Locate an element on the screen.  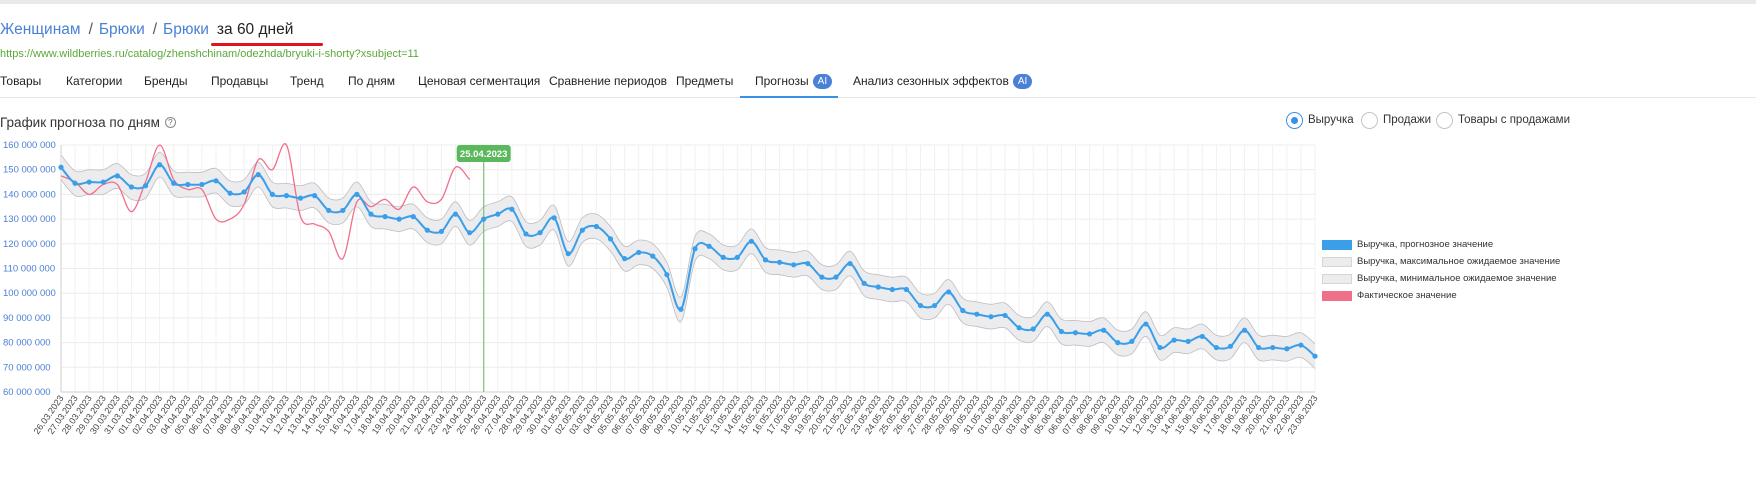
tab-categories: Категории is located at coordinates (94, 82).